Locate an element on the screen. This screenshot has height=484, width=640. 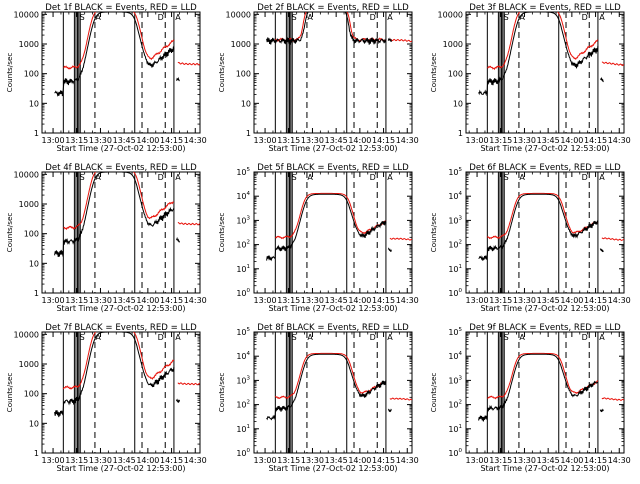
y-tick-exponent: 4 is located at coordinates (461, 354).